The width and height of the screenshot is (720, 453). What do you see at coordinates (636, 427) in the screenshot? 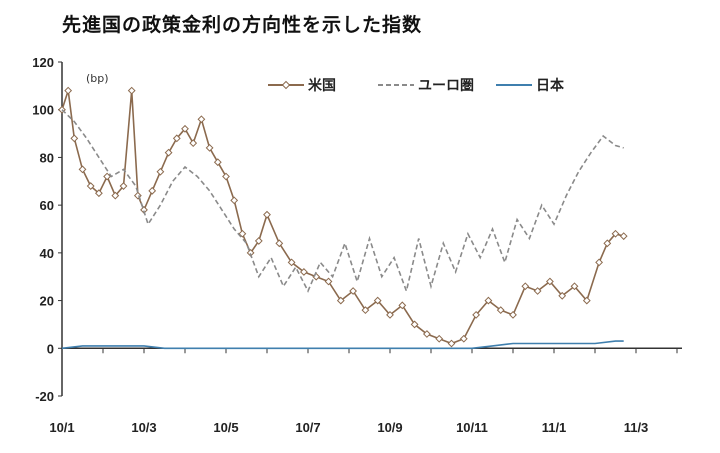
I see `x-tick-label: 11/3` at bounding box center [636, 427].